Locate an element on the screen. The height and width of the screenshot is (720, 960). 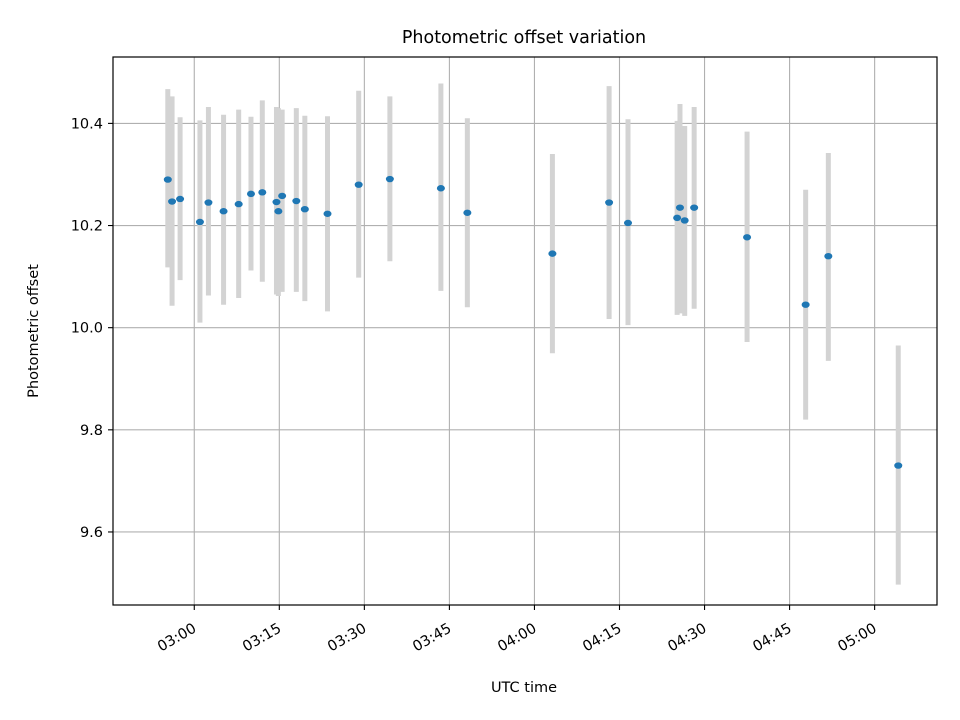
y-axis-ticks: 9.6 9.8 10.0 10.2 10.4 is located at coordinates (92, 328).